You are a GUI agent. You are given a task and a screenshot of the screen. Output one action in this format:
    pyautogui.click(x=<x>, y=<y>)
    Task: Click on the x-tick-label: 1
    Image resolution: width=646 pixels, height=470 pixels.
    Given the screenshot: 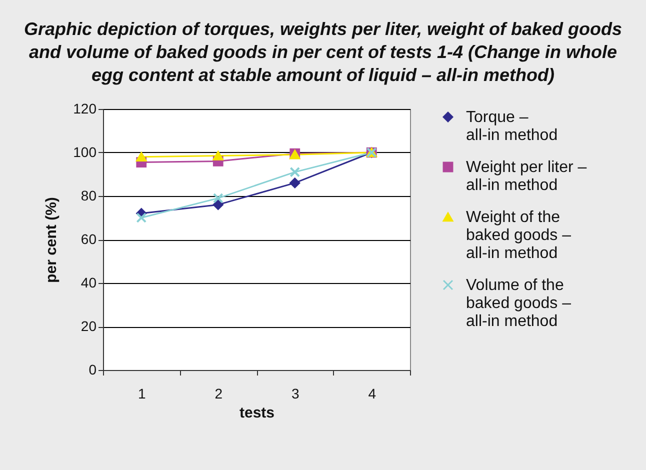 What is the action you would take?
    pyautogui.click(x=142, y=394)
    